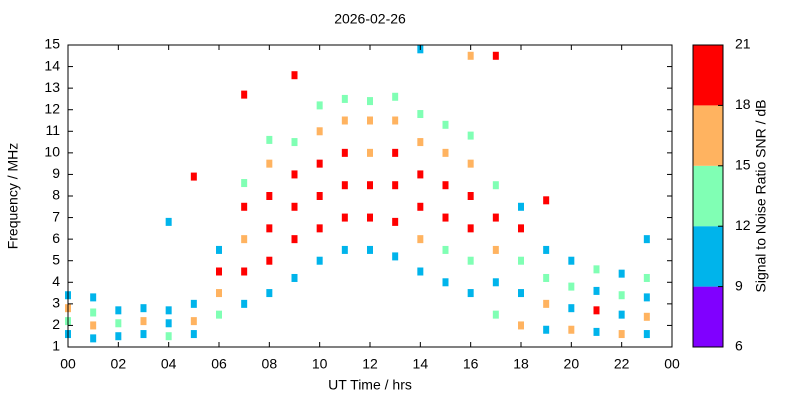 This screenshot has width=800, height=400. What do you see at coordinates (219, 364) in the screenshot?
I see `x-tick-label: 06` at bounding box center [219, 364].